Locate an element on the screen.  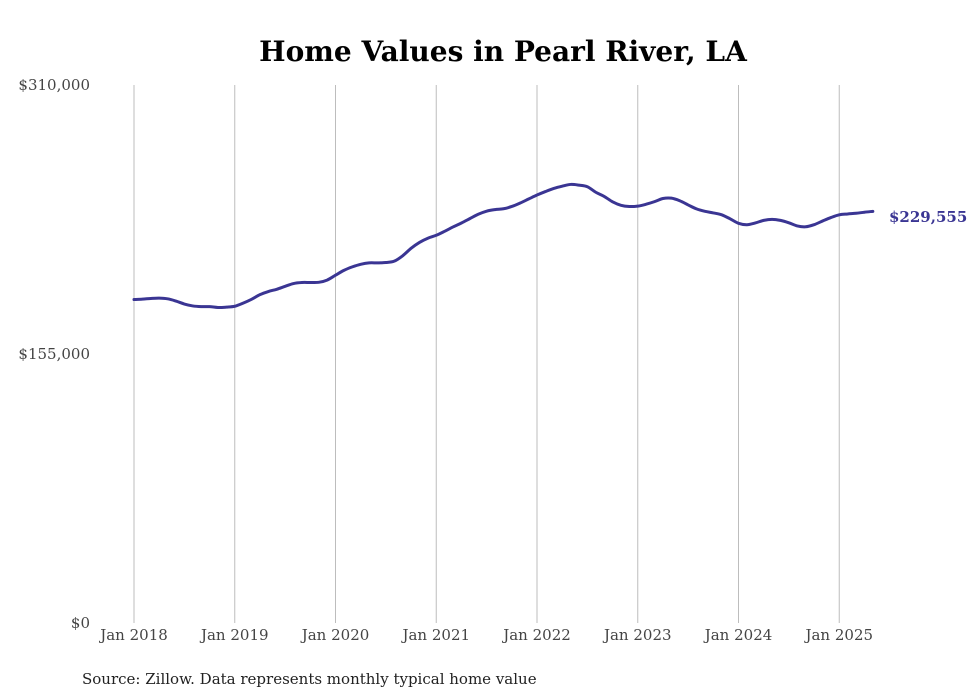
x-tick-label: Jan 2022 is located at coordinates (536, 635).